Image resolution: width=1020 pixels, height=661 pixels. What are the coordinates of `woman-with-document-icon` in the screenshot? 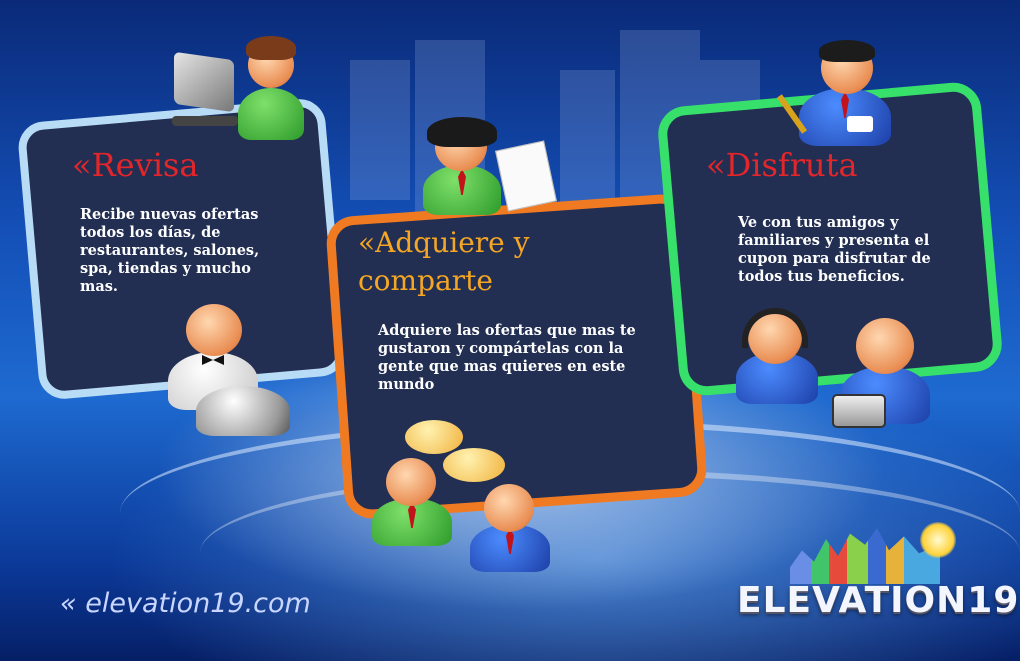 It's located at (482, 165).